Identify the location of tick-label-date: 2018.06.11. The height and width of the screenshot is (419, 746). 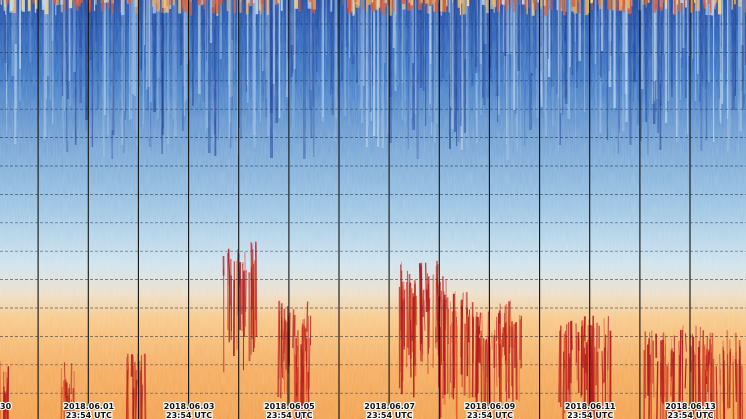
(590, 406).